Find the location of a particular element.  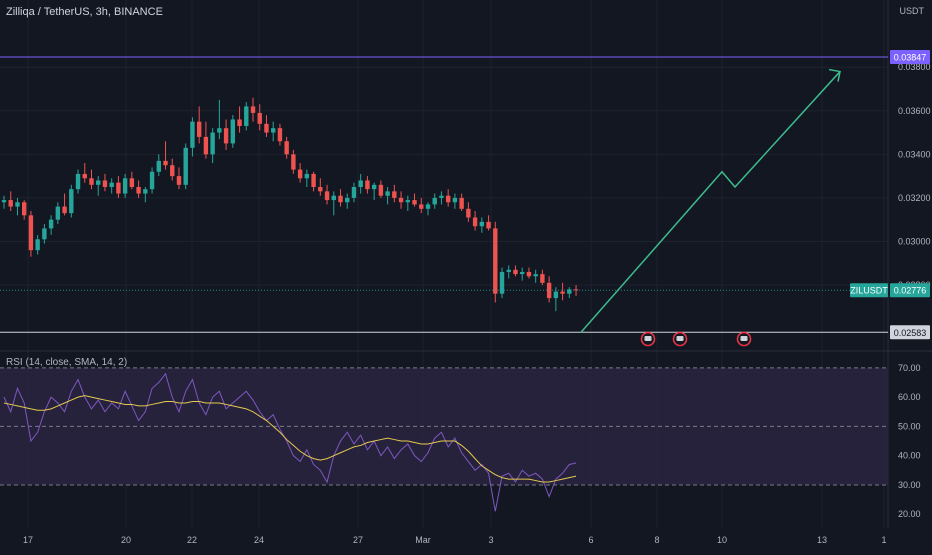

rsi-tick-label: 50.00 is located at coordinates (909, 426).